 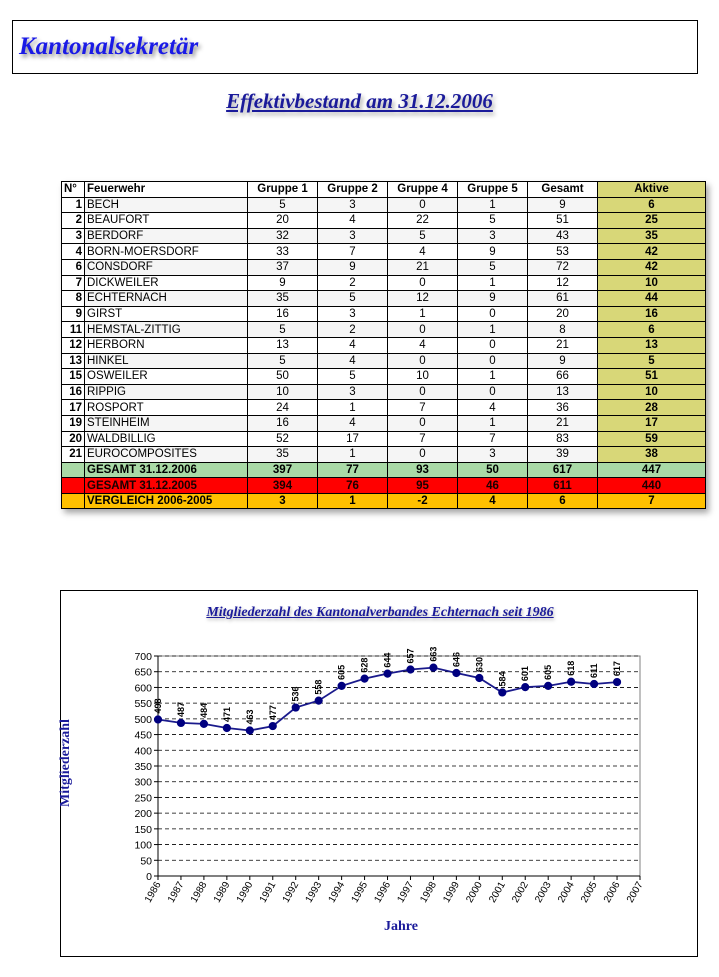 I want to click on y-tick-label: 350, so click(x=143, y=767).